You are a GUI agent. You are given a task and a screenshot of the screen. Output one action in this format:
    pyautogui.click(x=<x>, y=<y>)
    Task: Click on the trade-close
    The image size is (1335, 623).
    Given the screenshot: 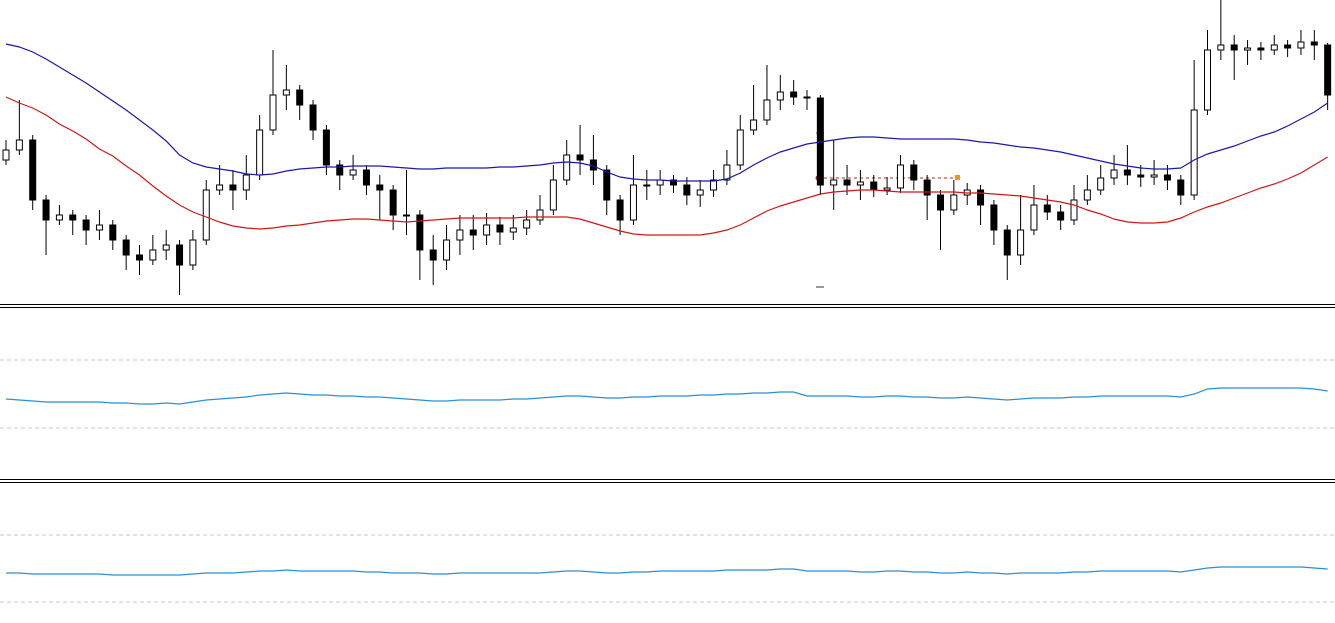 What is the action you would take?
    pyautogui.click(x=957, y=177)
    